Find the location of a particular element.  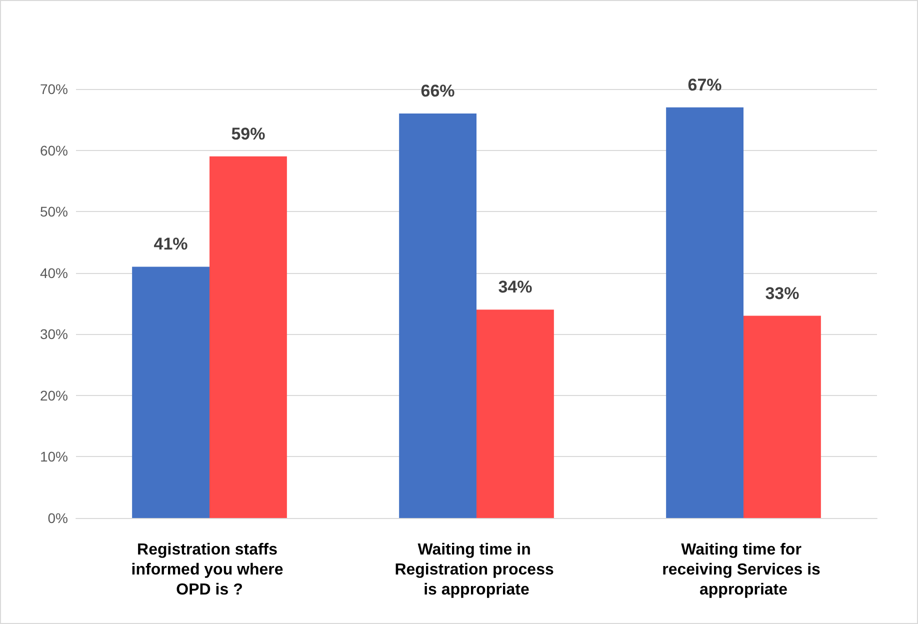

x-tick-label: Waiting time in Registration process is appropriate is located at coordinates (476, 570).